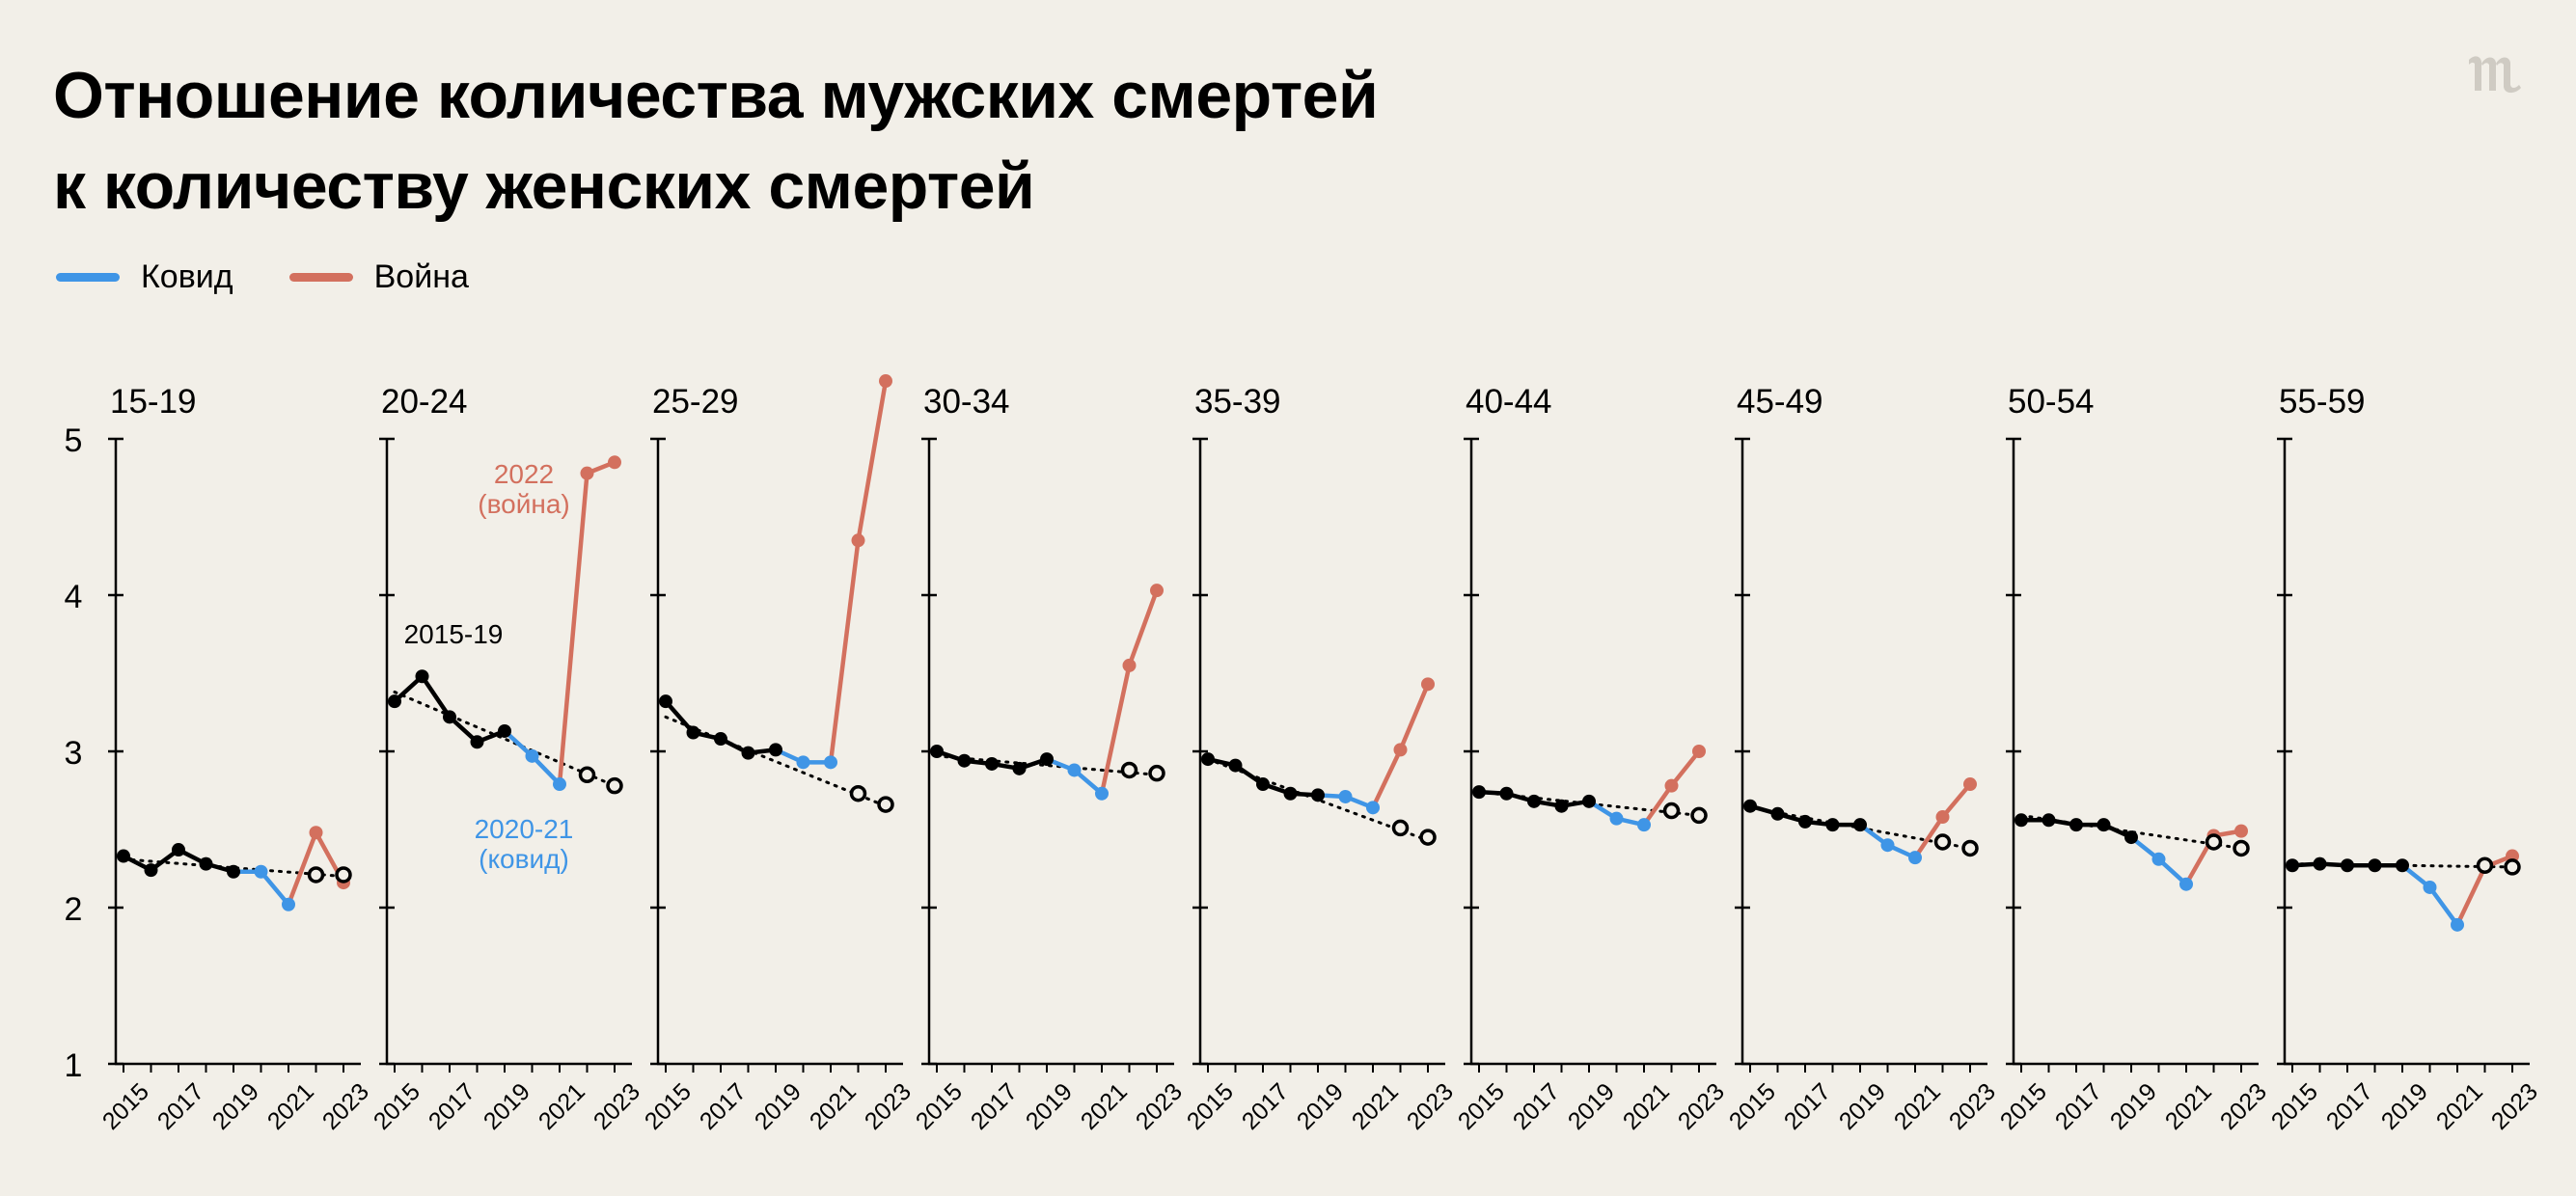  I want to click on panel-label: 55-59, so click(2322, 402).